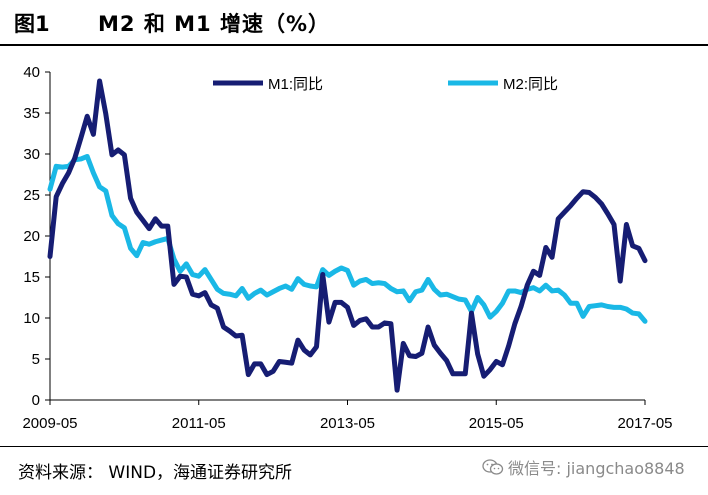  Describe the element at coordinates (596, 468) in the screenshot. I see `watermark-text: 微信号: jiangchao8848` at that location.